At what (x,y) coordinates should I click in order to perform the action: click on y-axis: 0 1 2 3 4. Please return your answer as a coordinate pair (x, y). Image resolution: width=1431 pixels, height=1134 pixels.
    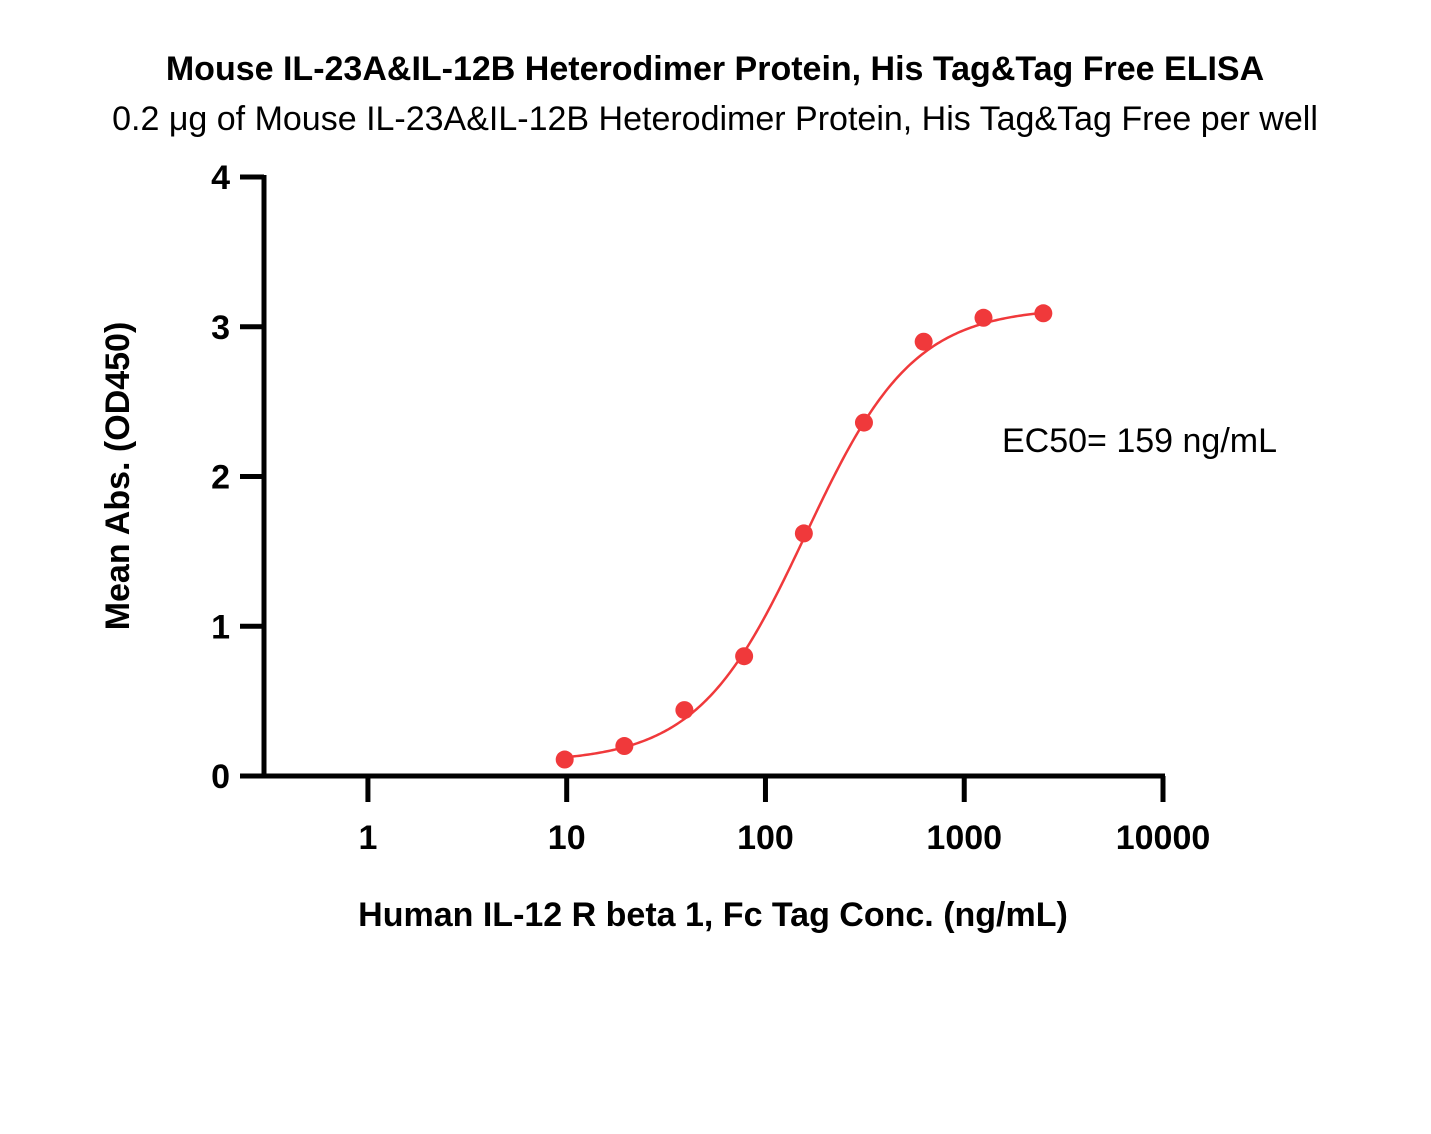
    Looking at the image, I should click on (239, 477).